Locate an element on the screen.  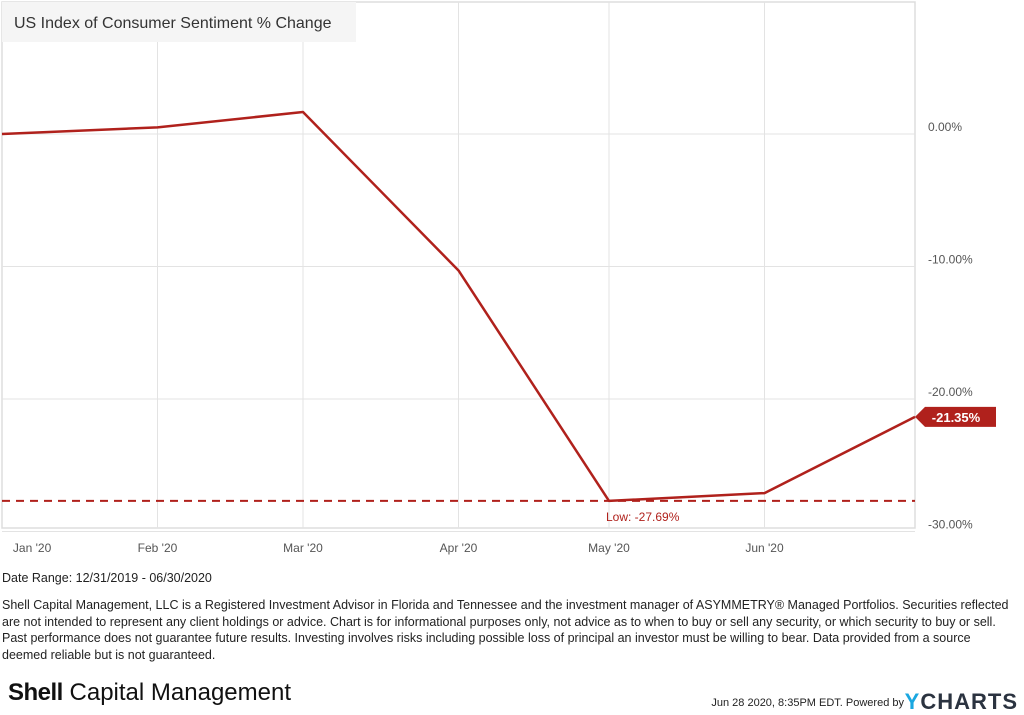
y-tick-label: -10.00% is located at coordinates (950, 260).